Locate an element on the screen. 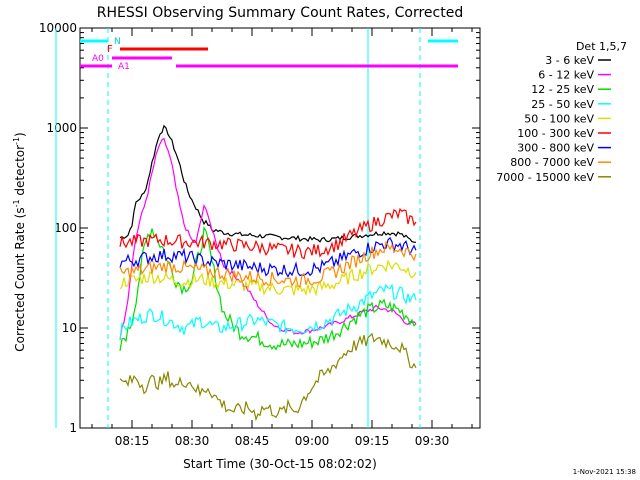 Image resolution: width=640 pixels, height=480 pixels. legend-entry-label: 100 - 300 keV is located at coordinates (555, 133).